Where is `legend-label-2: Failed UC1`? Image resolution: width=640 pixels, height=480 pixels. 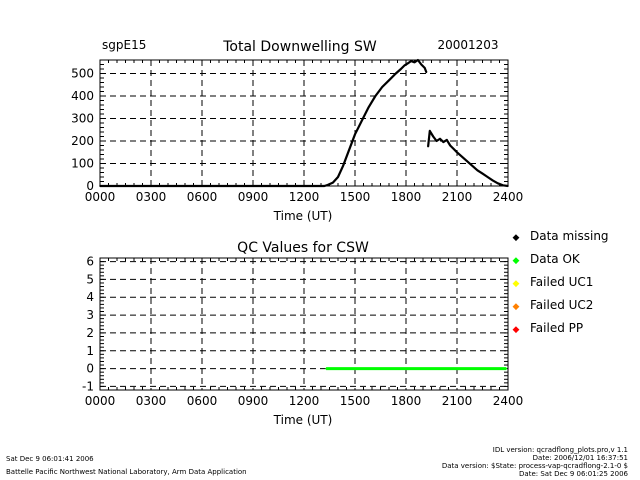 legend-label-2: Failed UC1 is located at coordinates (561, 282).